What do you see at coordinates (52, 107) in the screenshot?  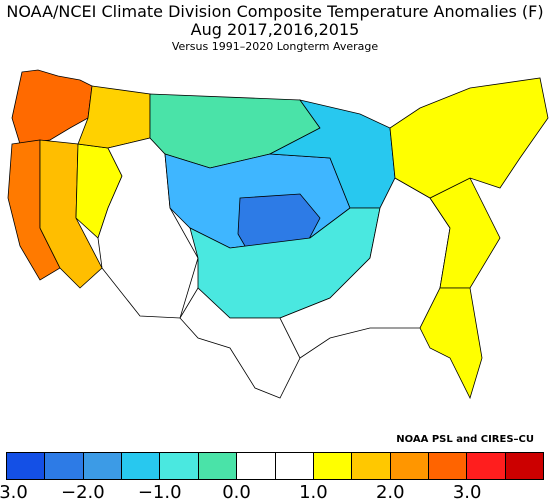 I see `region-pacific-northwest` at bounding box center [52, 107].